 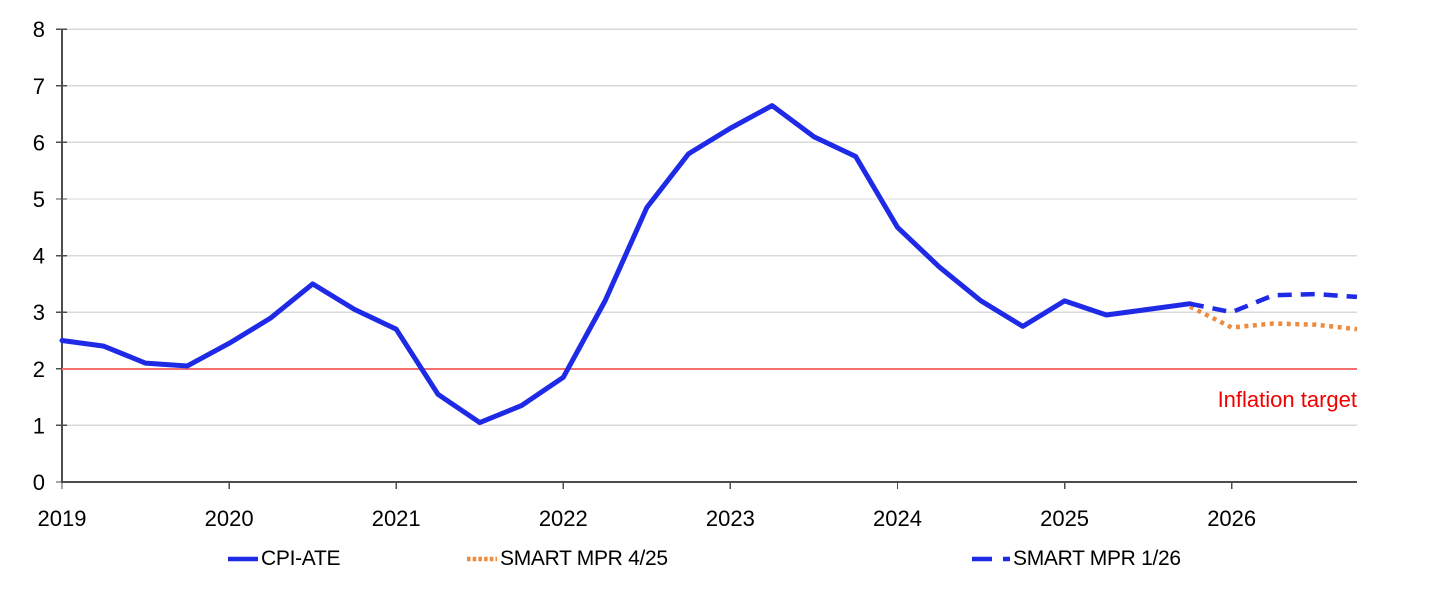 I want to click on y-axis-label-3: 3, so click(x=39, y=312).